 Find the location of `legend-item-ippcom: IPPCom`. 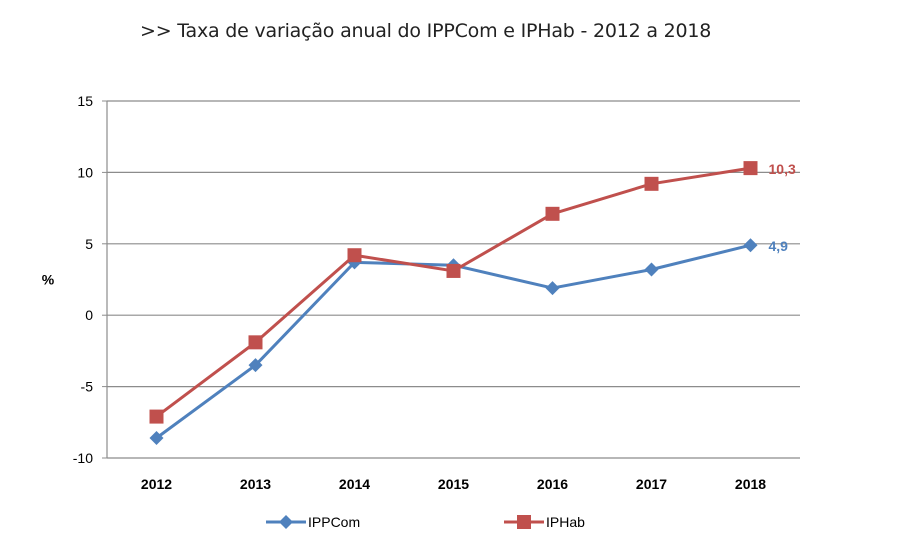

legend-item-ippcom: IPPCom is located at coordinates (313, 522).